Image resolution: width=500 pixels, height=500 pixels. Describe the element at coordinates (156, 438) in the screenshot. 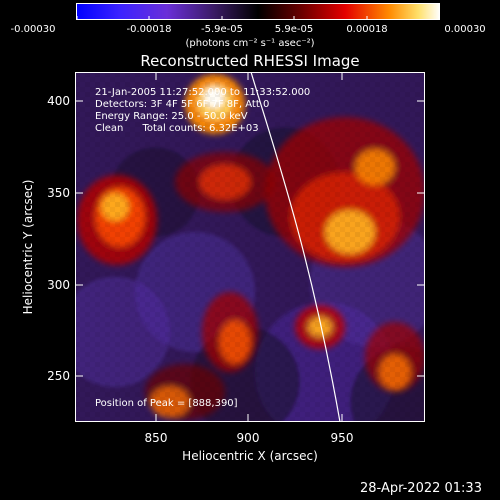

I see `x-tick-label: 850` at that location.